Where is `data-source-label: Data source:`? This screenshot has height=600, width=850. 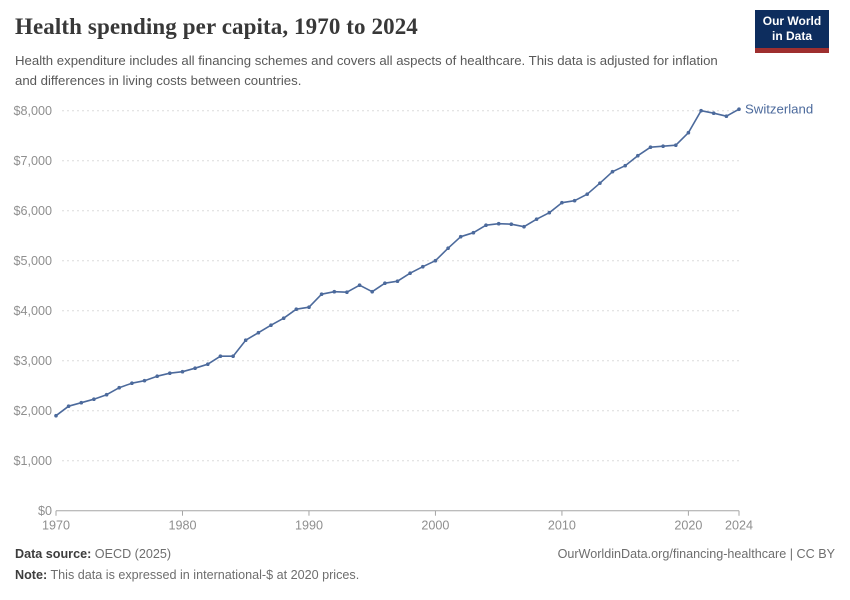 data-source-label: Data source: is located at coordinates (53, 554).